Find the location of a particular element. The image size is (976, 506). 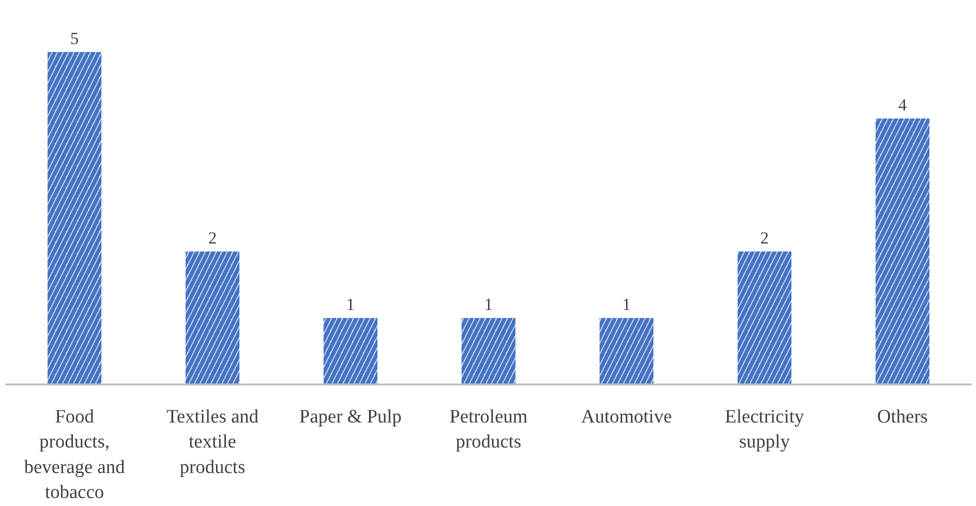

x-tick-label: Paper & Pulp is located at coordinates (350, 417).